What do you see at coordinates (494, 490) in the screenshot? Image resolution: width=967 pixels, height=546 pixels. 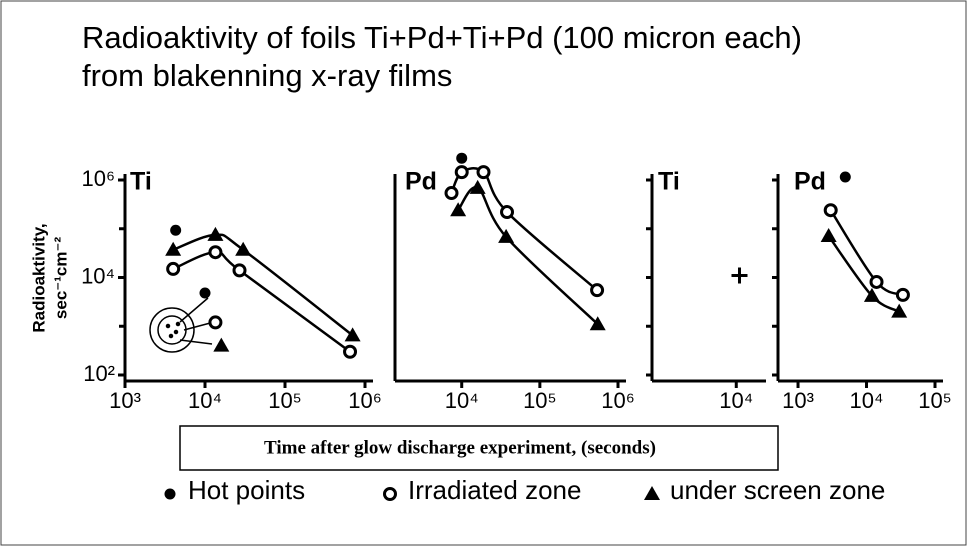 I see `legend-label: Irradiated zone` at bounding box center [494, 490].